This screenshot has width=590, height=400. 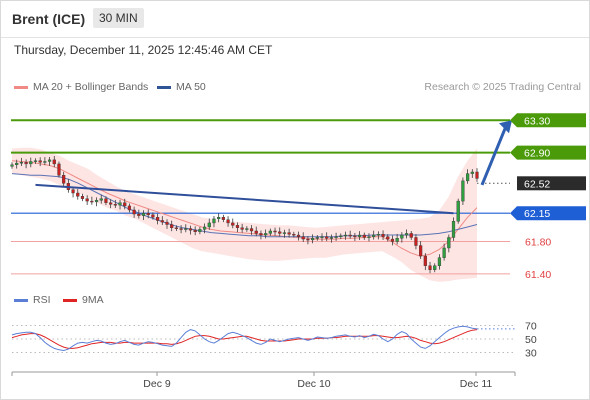 I want to click on legend-ma20-bollinger: MA 20 + Bollinger Bands, so click(x=81, y=87).